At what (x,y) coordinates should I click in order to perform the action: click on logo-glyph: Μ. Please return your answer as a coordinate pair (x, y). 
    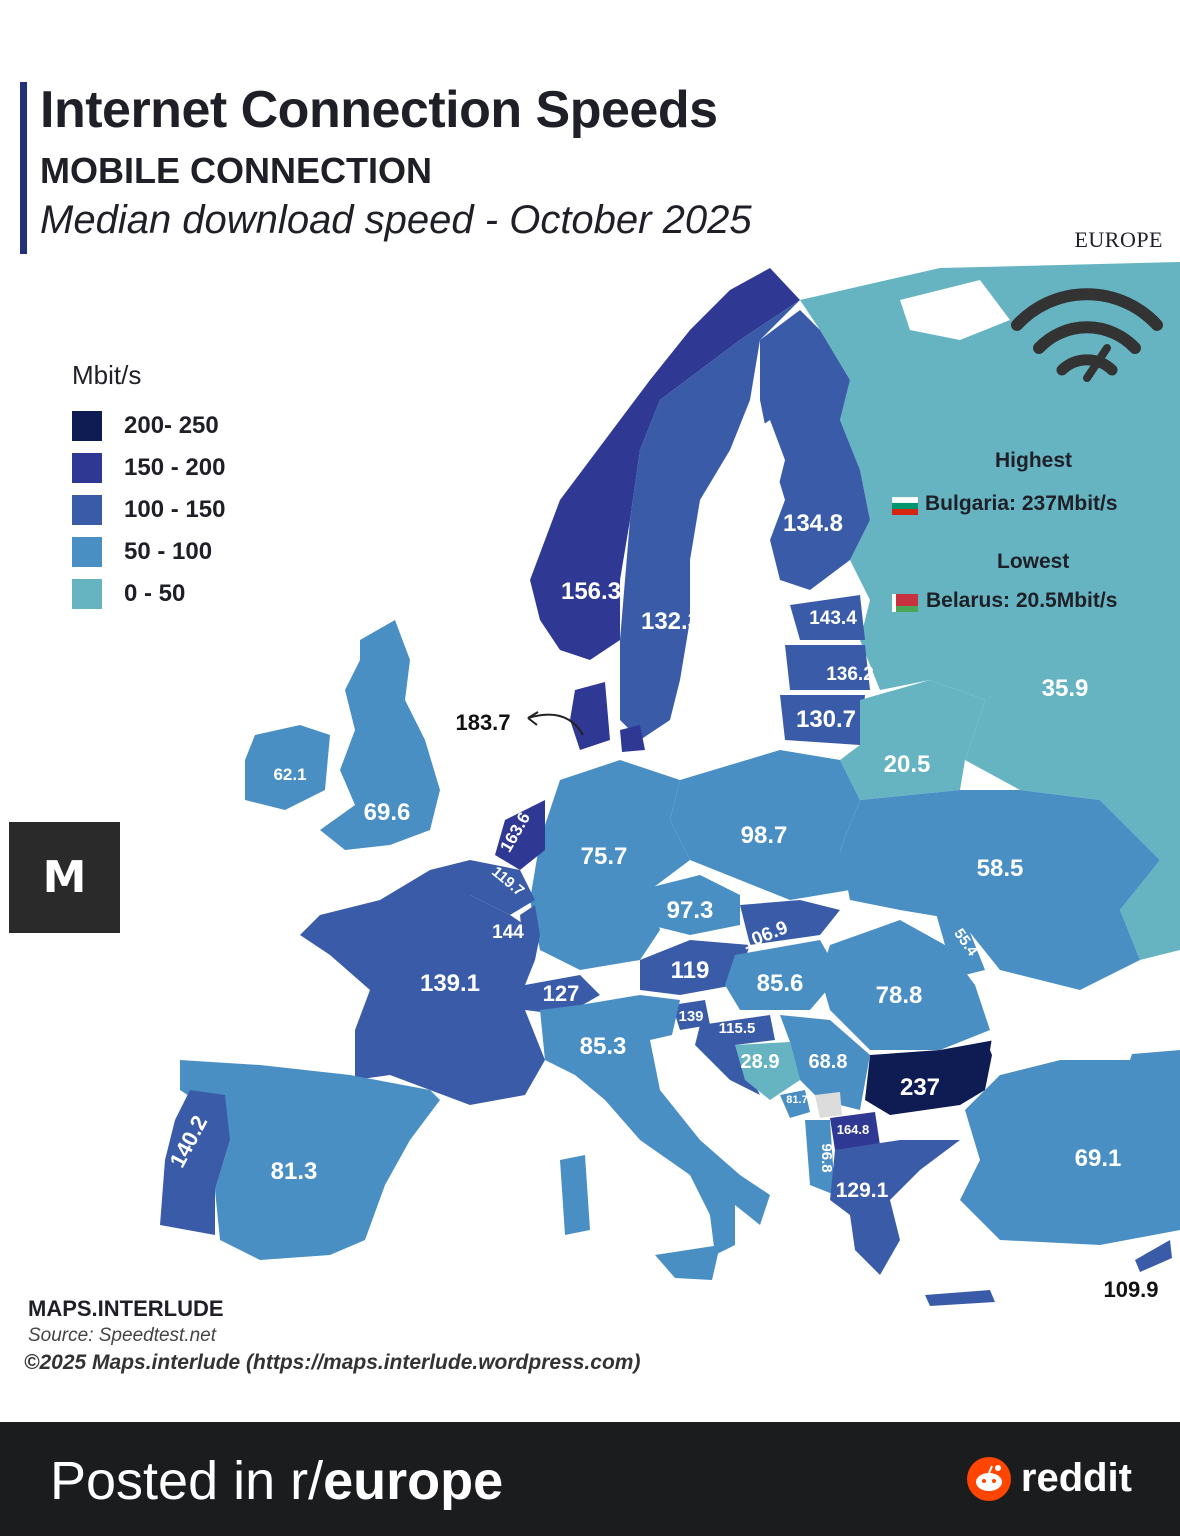
    Looking at the image, I should click on (64, 877).